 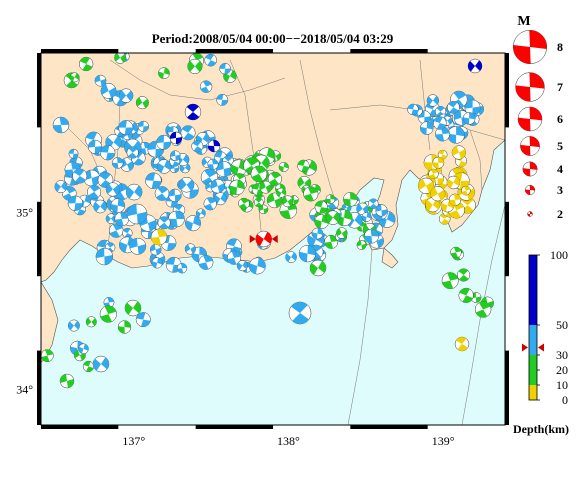 I want to click on peninsula-tip, so click(x=390, y=258).